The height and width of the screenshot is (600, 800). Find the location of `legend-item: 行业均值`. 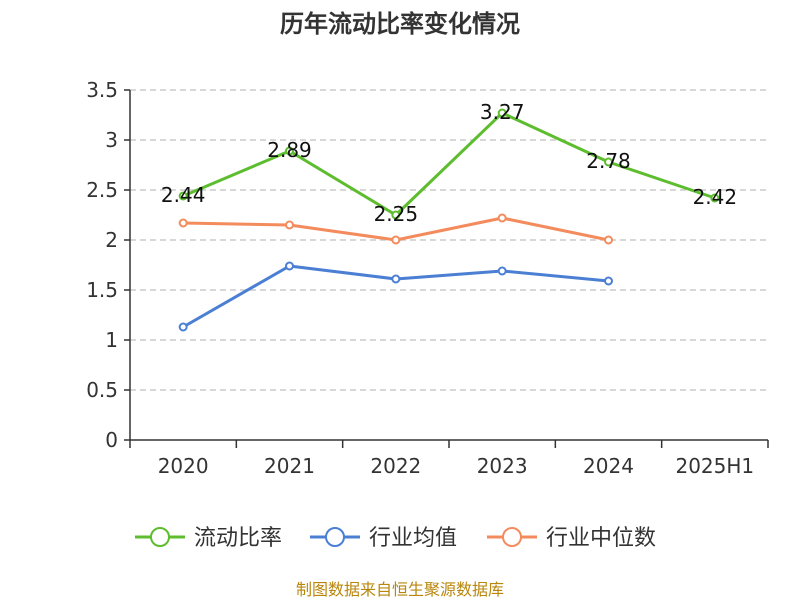

legend-item: 行业均值 is located at coordinates (383, 538).